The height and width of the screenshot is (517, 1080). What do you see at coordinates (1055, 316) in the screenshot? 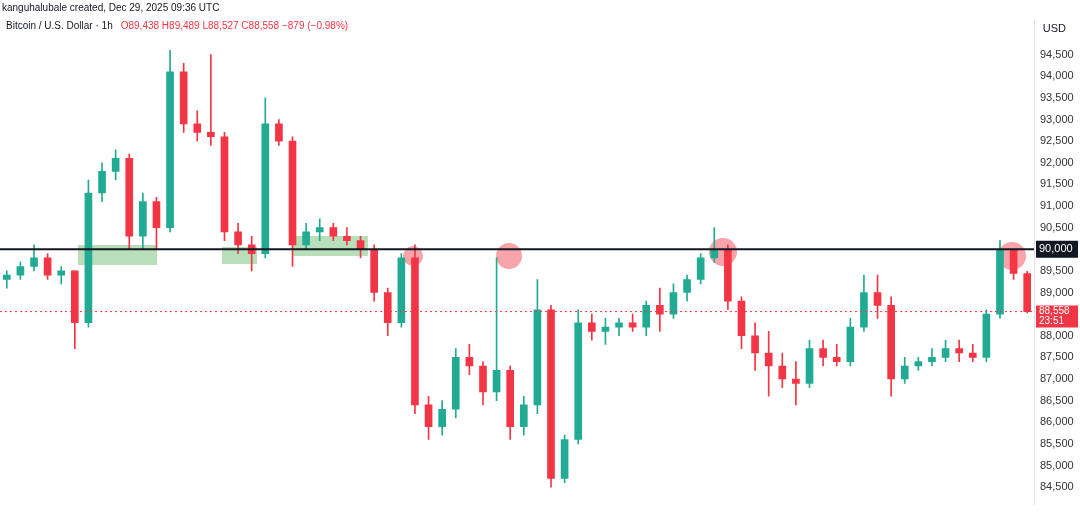
I see `ref-line-label: 88,558 23:51` at bounding box center [1055, 316].